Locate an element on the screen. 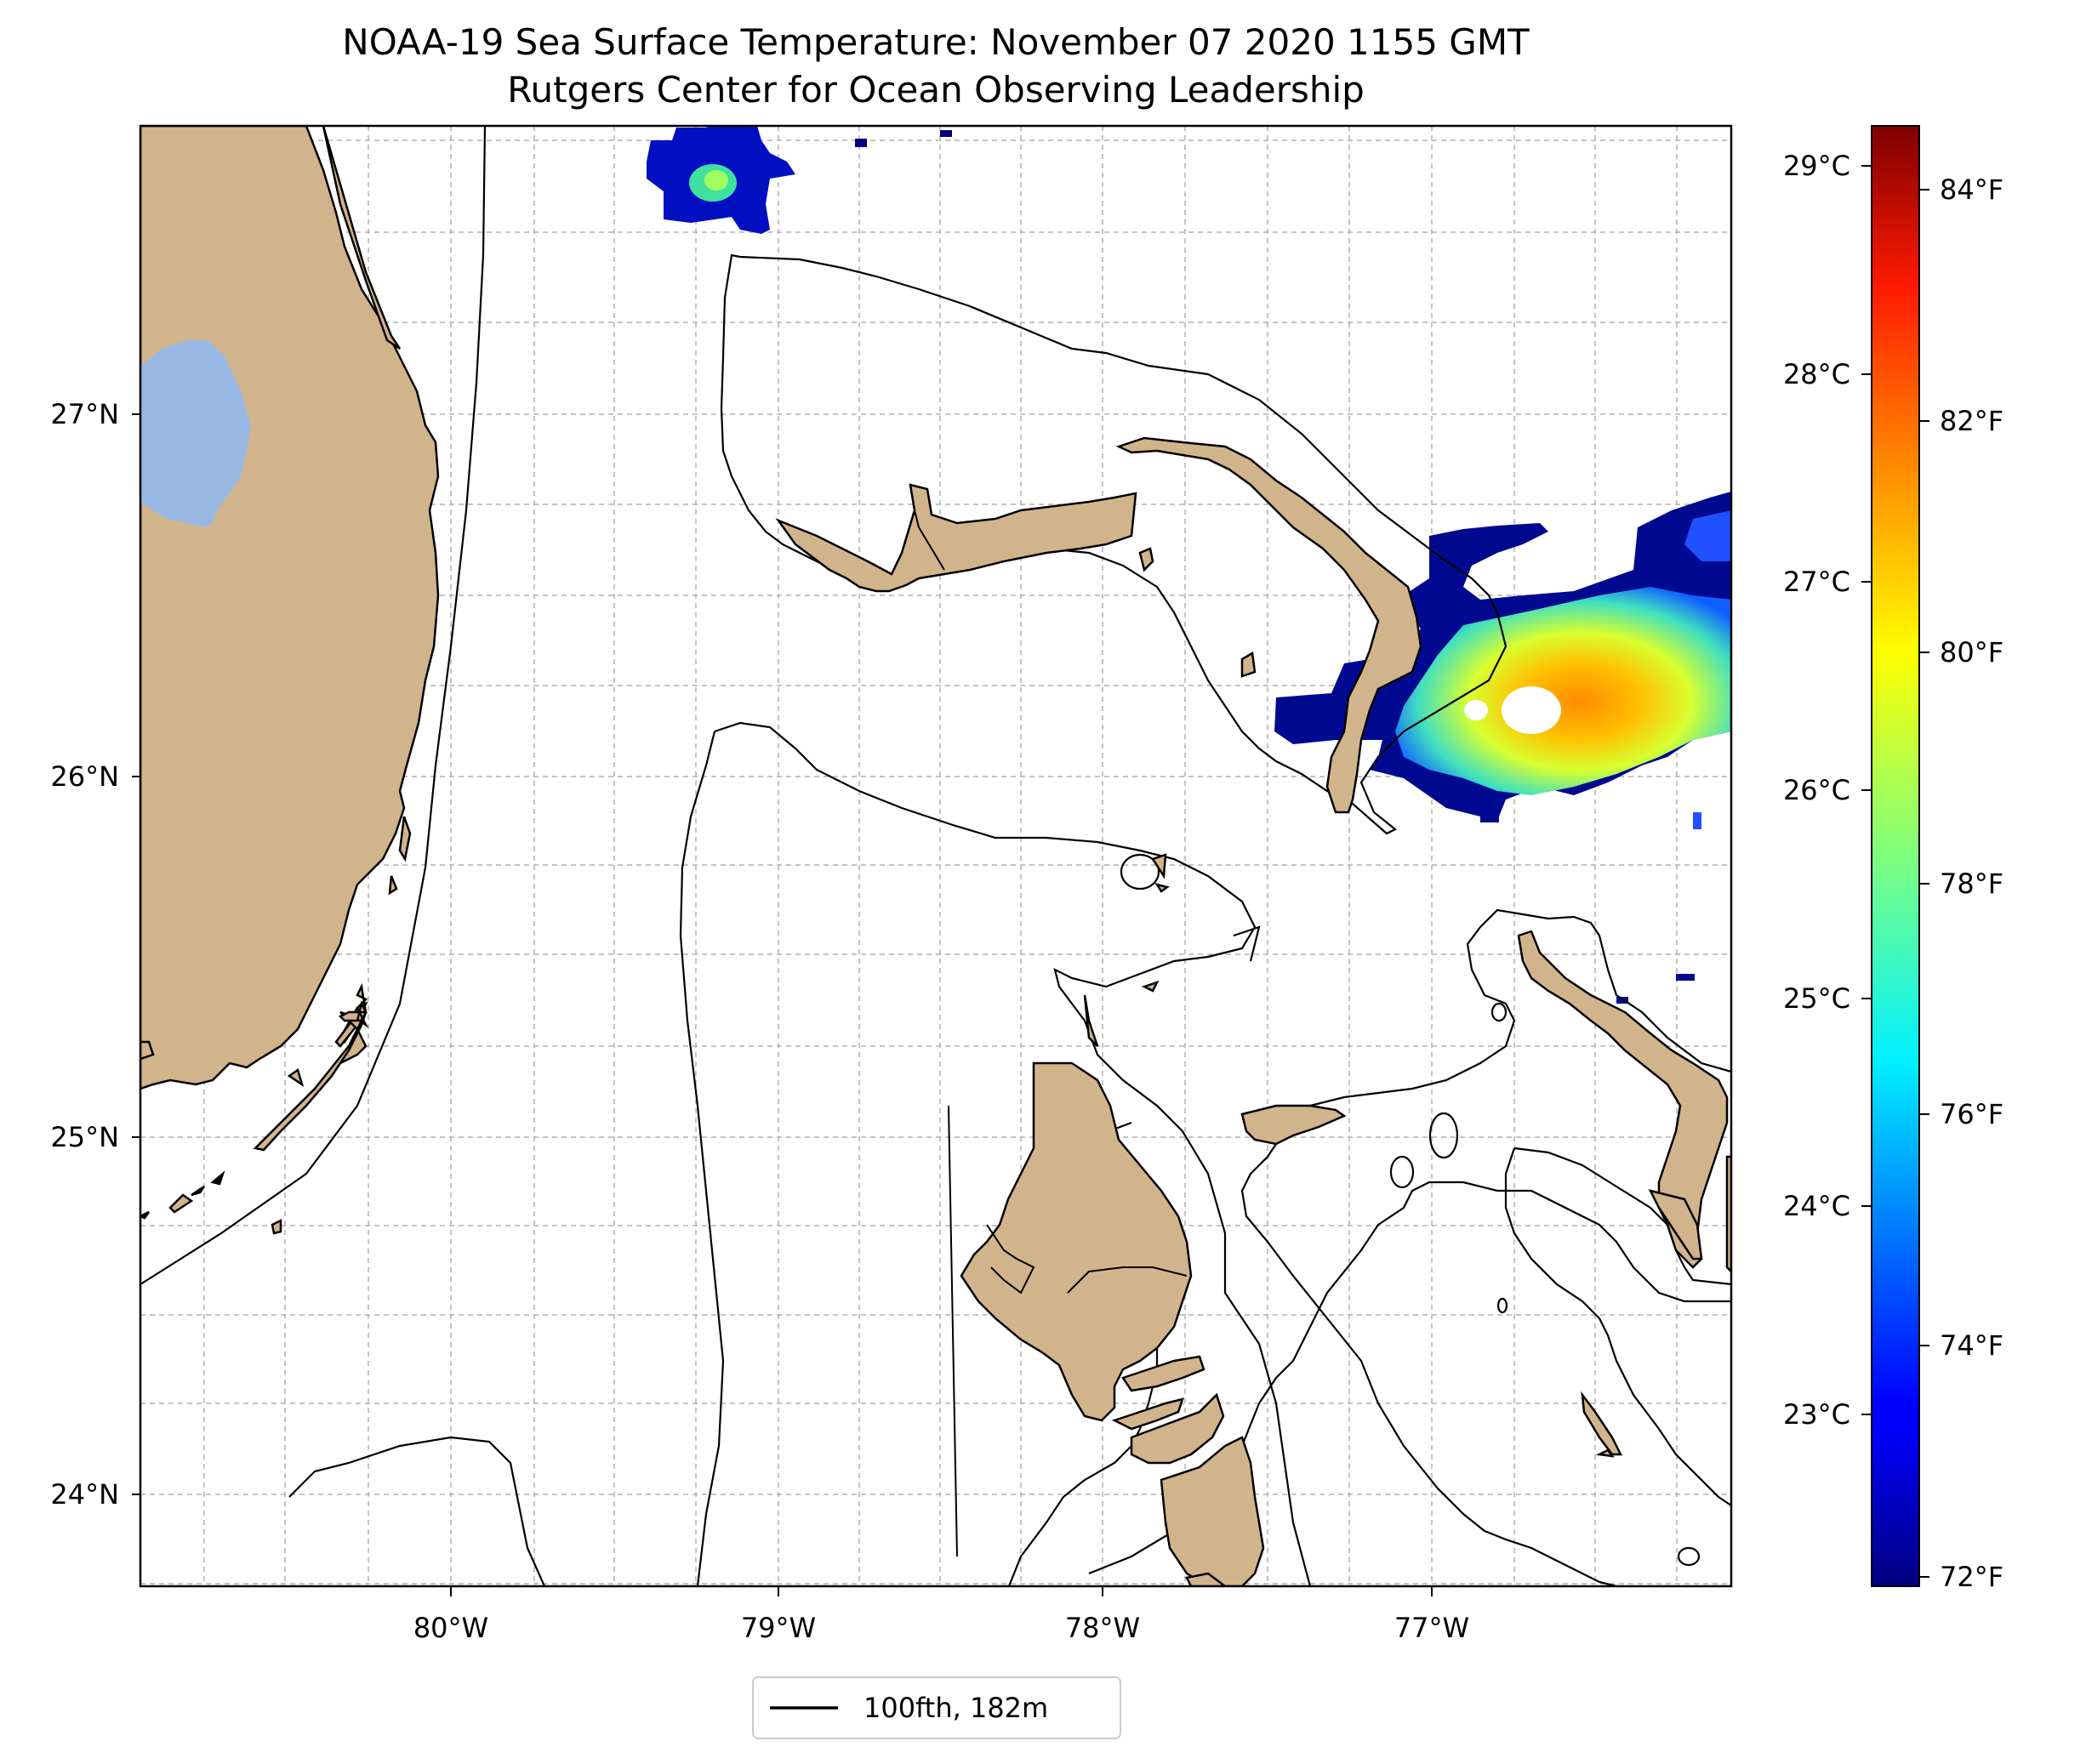  celsius-label-26: 26°C is located at coordinates (1817, 790).